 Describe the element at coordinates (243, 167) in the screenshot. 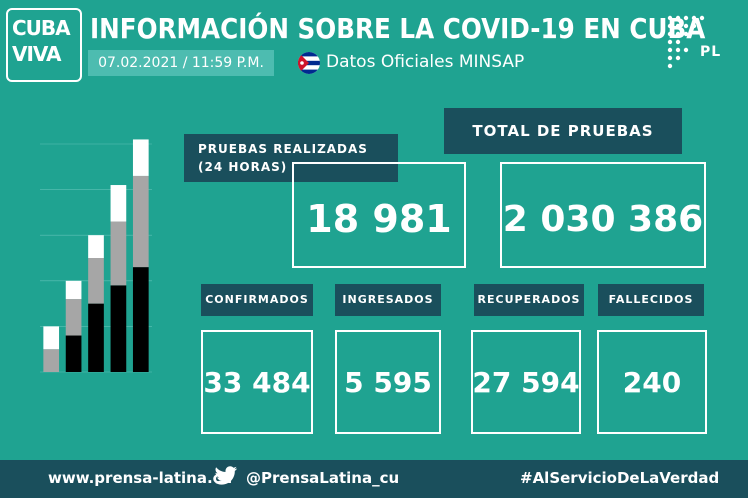

I see `tests-24h-label-line2: (24 HORAS)` at that location.